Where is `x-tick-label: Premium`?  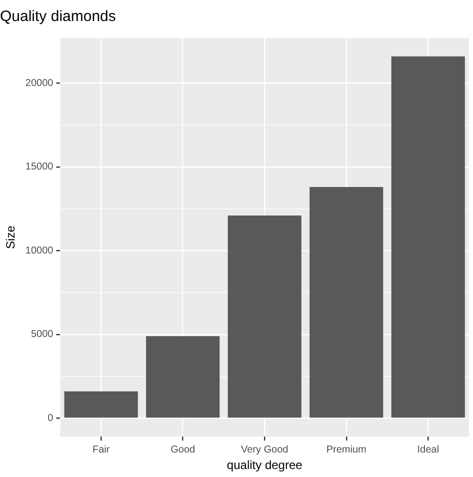
x-tick-label: Premium is located at coordinates (346, 450).